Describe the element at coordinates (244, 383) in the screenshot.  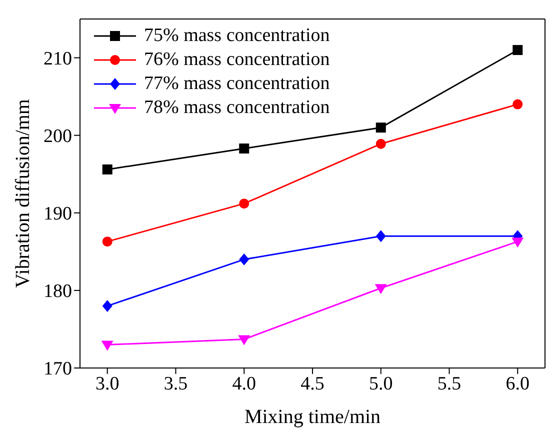
I see `x-tick-label: 4.0` at that location.